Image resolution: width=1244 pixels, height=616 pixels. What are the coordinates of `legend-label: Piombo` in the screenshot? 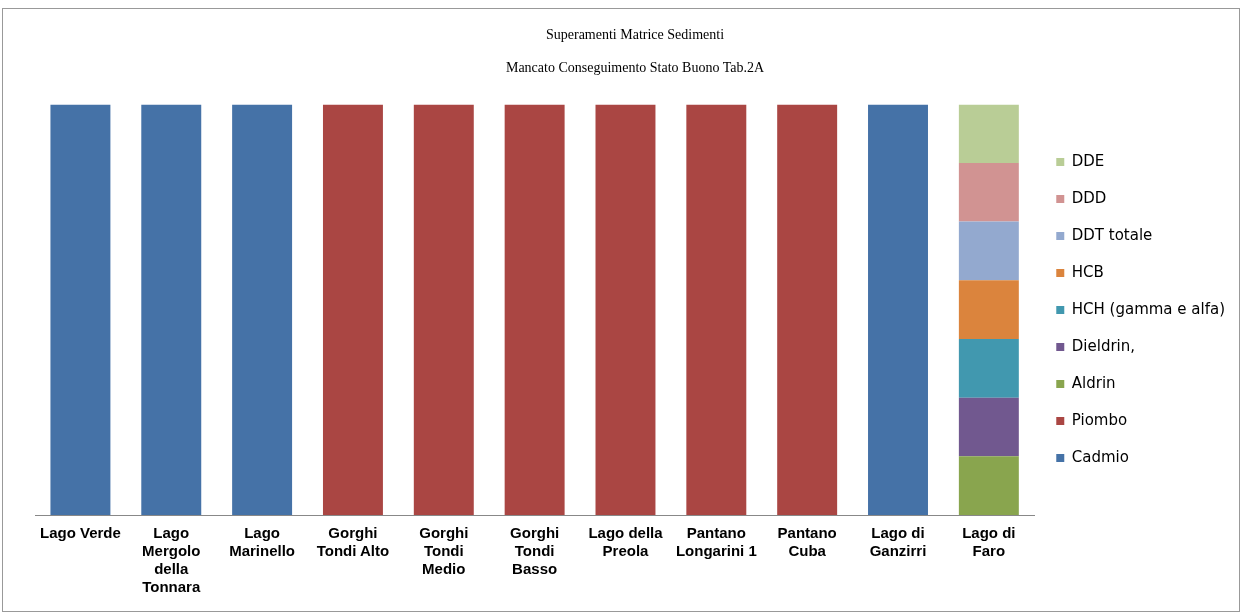 It's located at (1099, 419).